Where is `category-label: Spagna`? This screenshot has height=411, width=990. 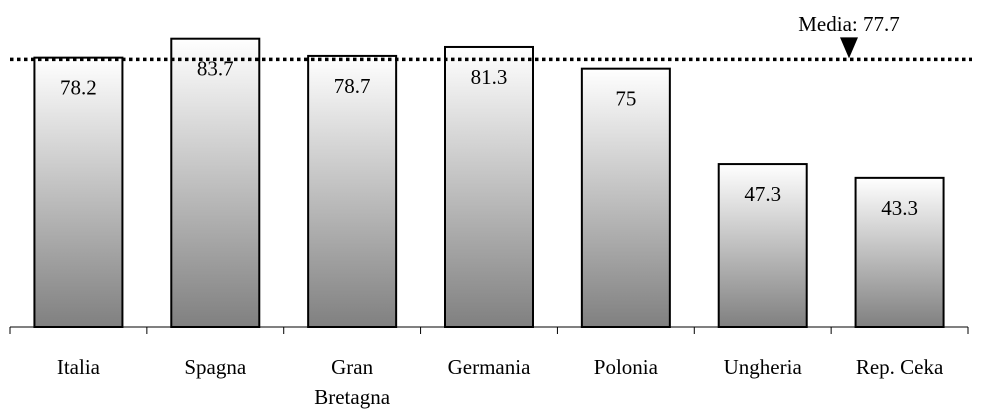 category-label: Spagna is located at coordinates (215, 367).